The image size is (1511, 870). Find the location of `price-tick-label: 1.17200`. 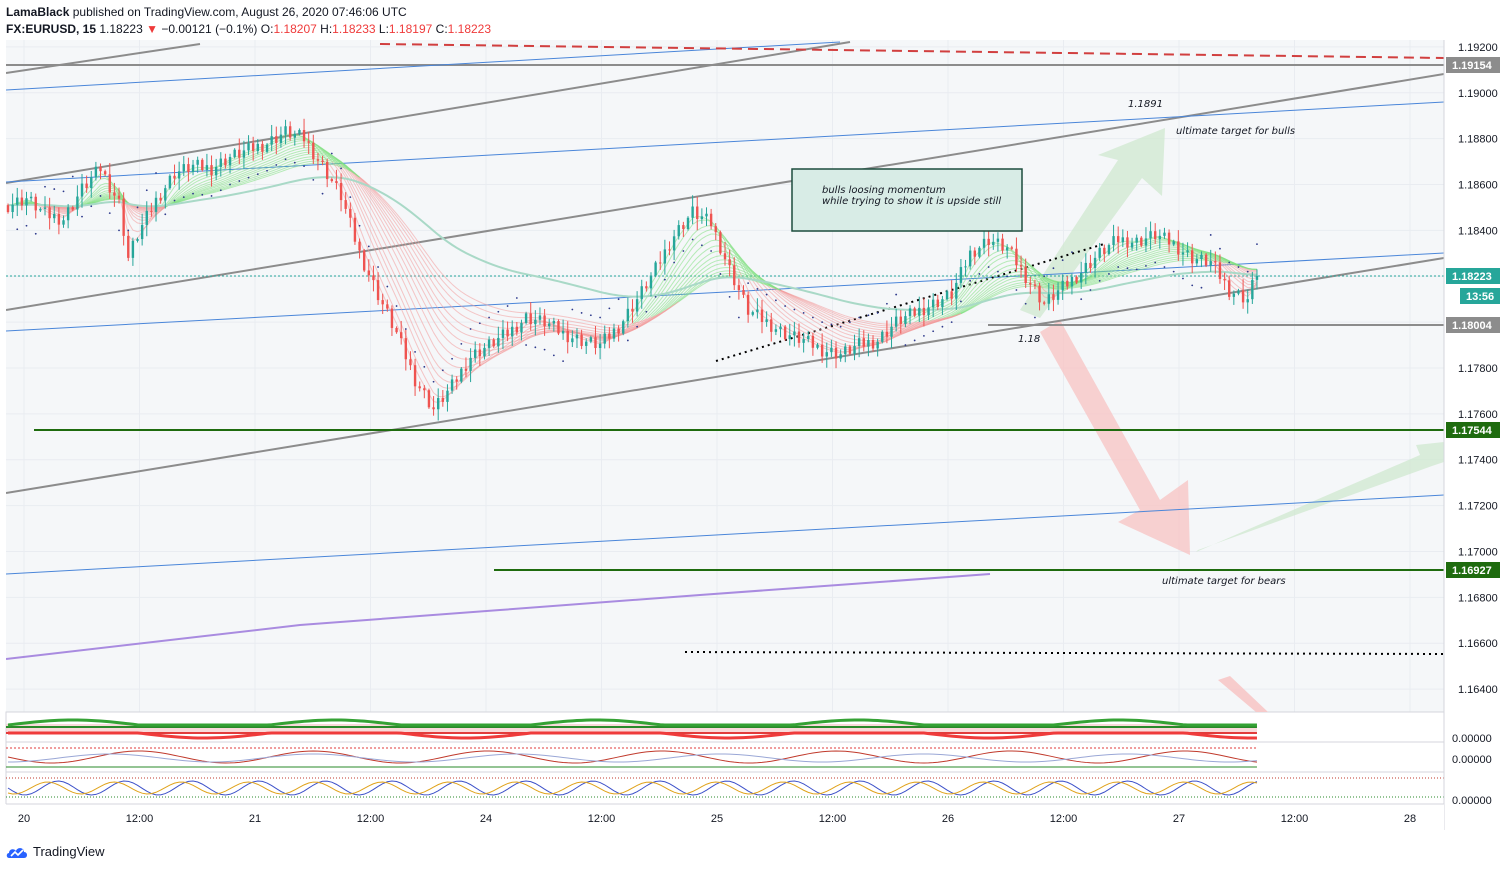

price-tick-label: 1.17200 is located at coordinates (1478, 507).